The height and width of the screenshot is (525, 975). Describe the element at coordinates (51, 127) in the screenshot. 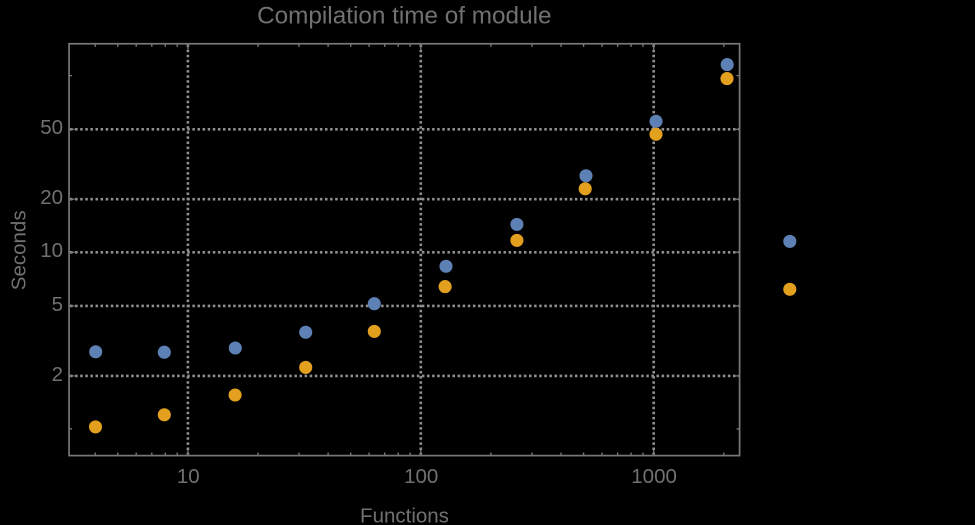

I see `svg-text: 50` at that location.